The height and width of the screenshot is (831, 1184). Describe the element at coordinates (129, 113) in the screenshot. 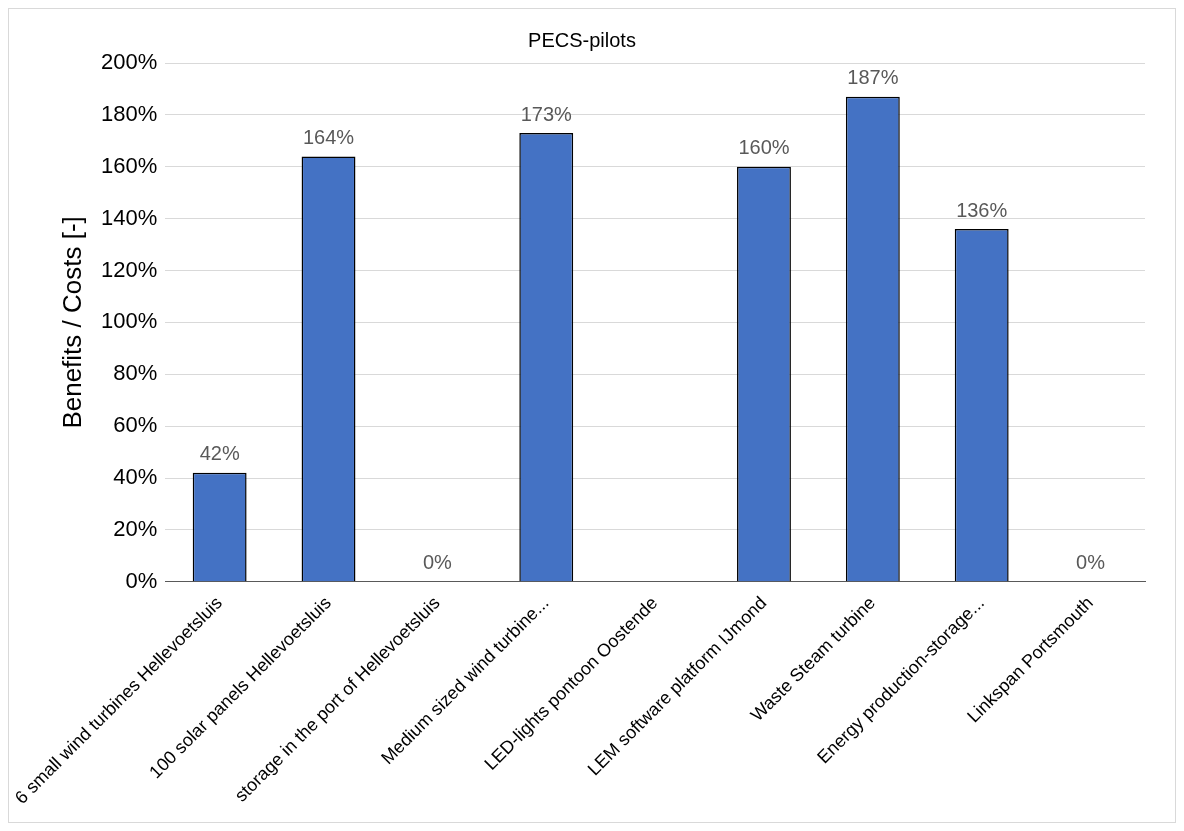

I see `y-tick-label: 180%` at that location.